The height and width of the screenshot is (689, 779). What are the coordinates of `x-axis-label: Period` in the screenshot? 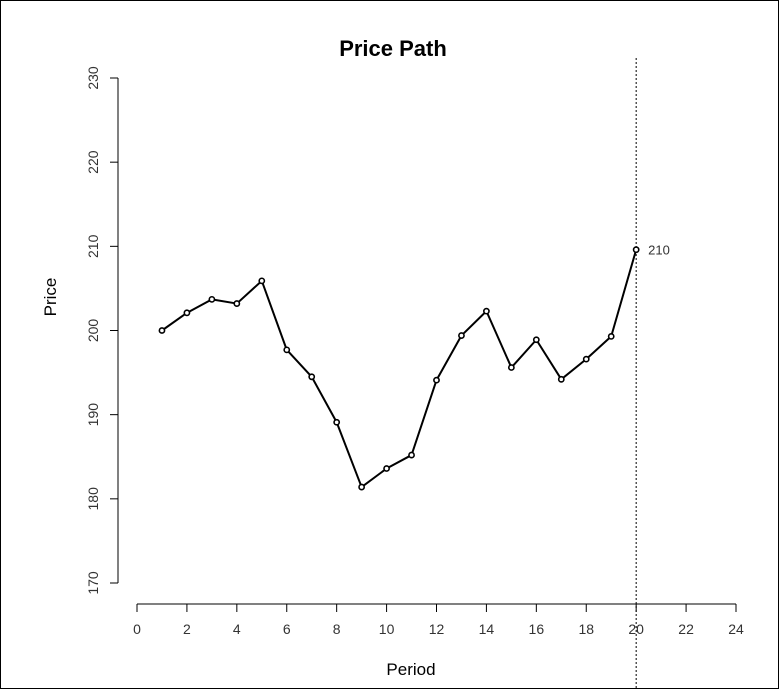 It's located at (410, 669).